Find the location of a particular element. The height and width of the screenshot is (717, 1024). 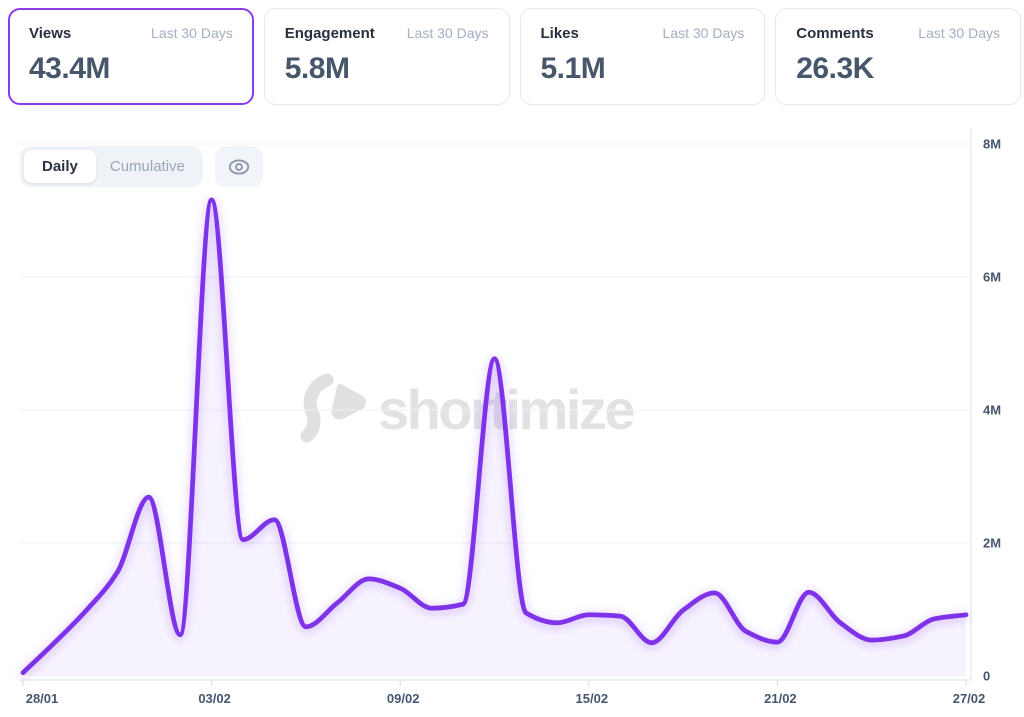

toggle-cumulative: Cumulative is located at coordinates (147, 166).